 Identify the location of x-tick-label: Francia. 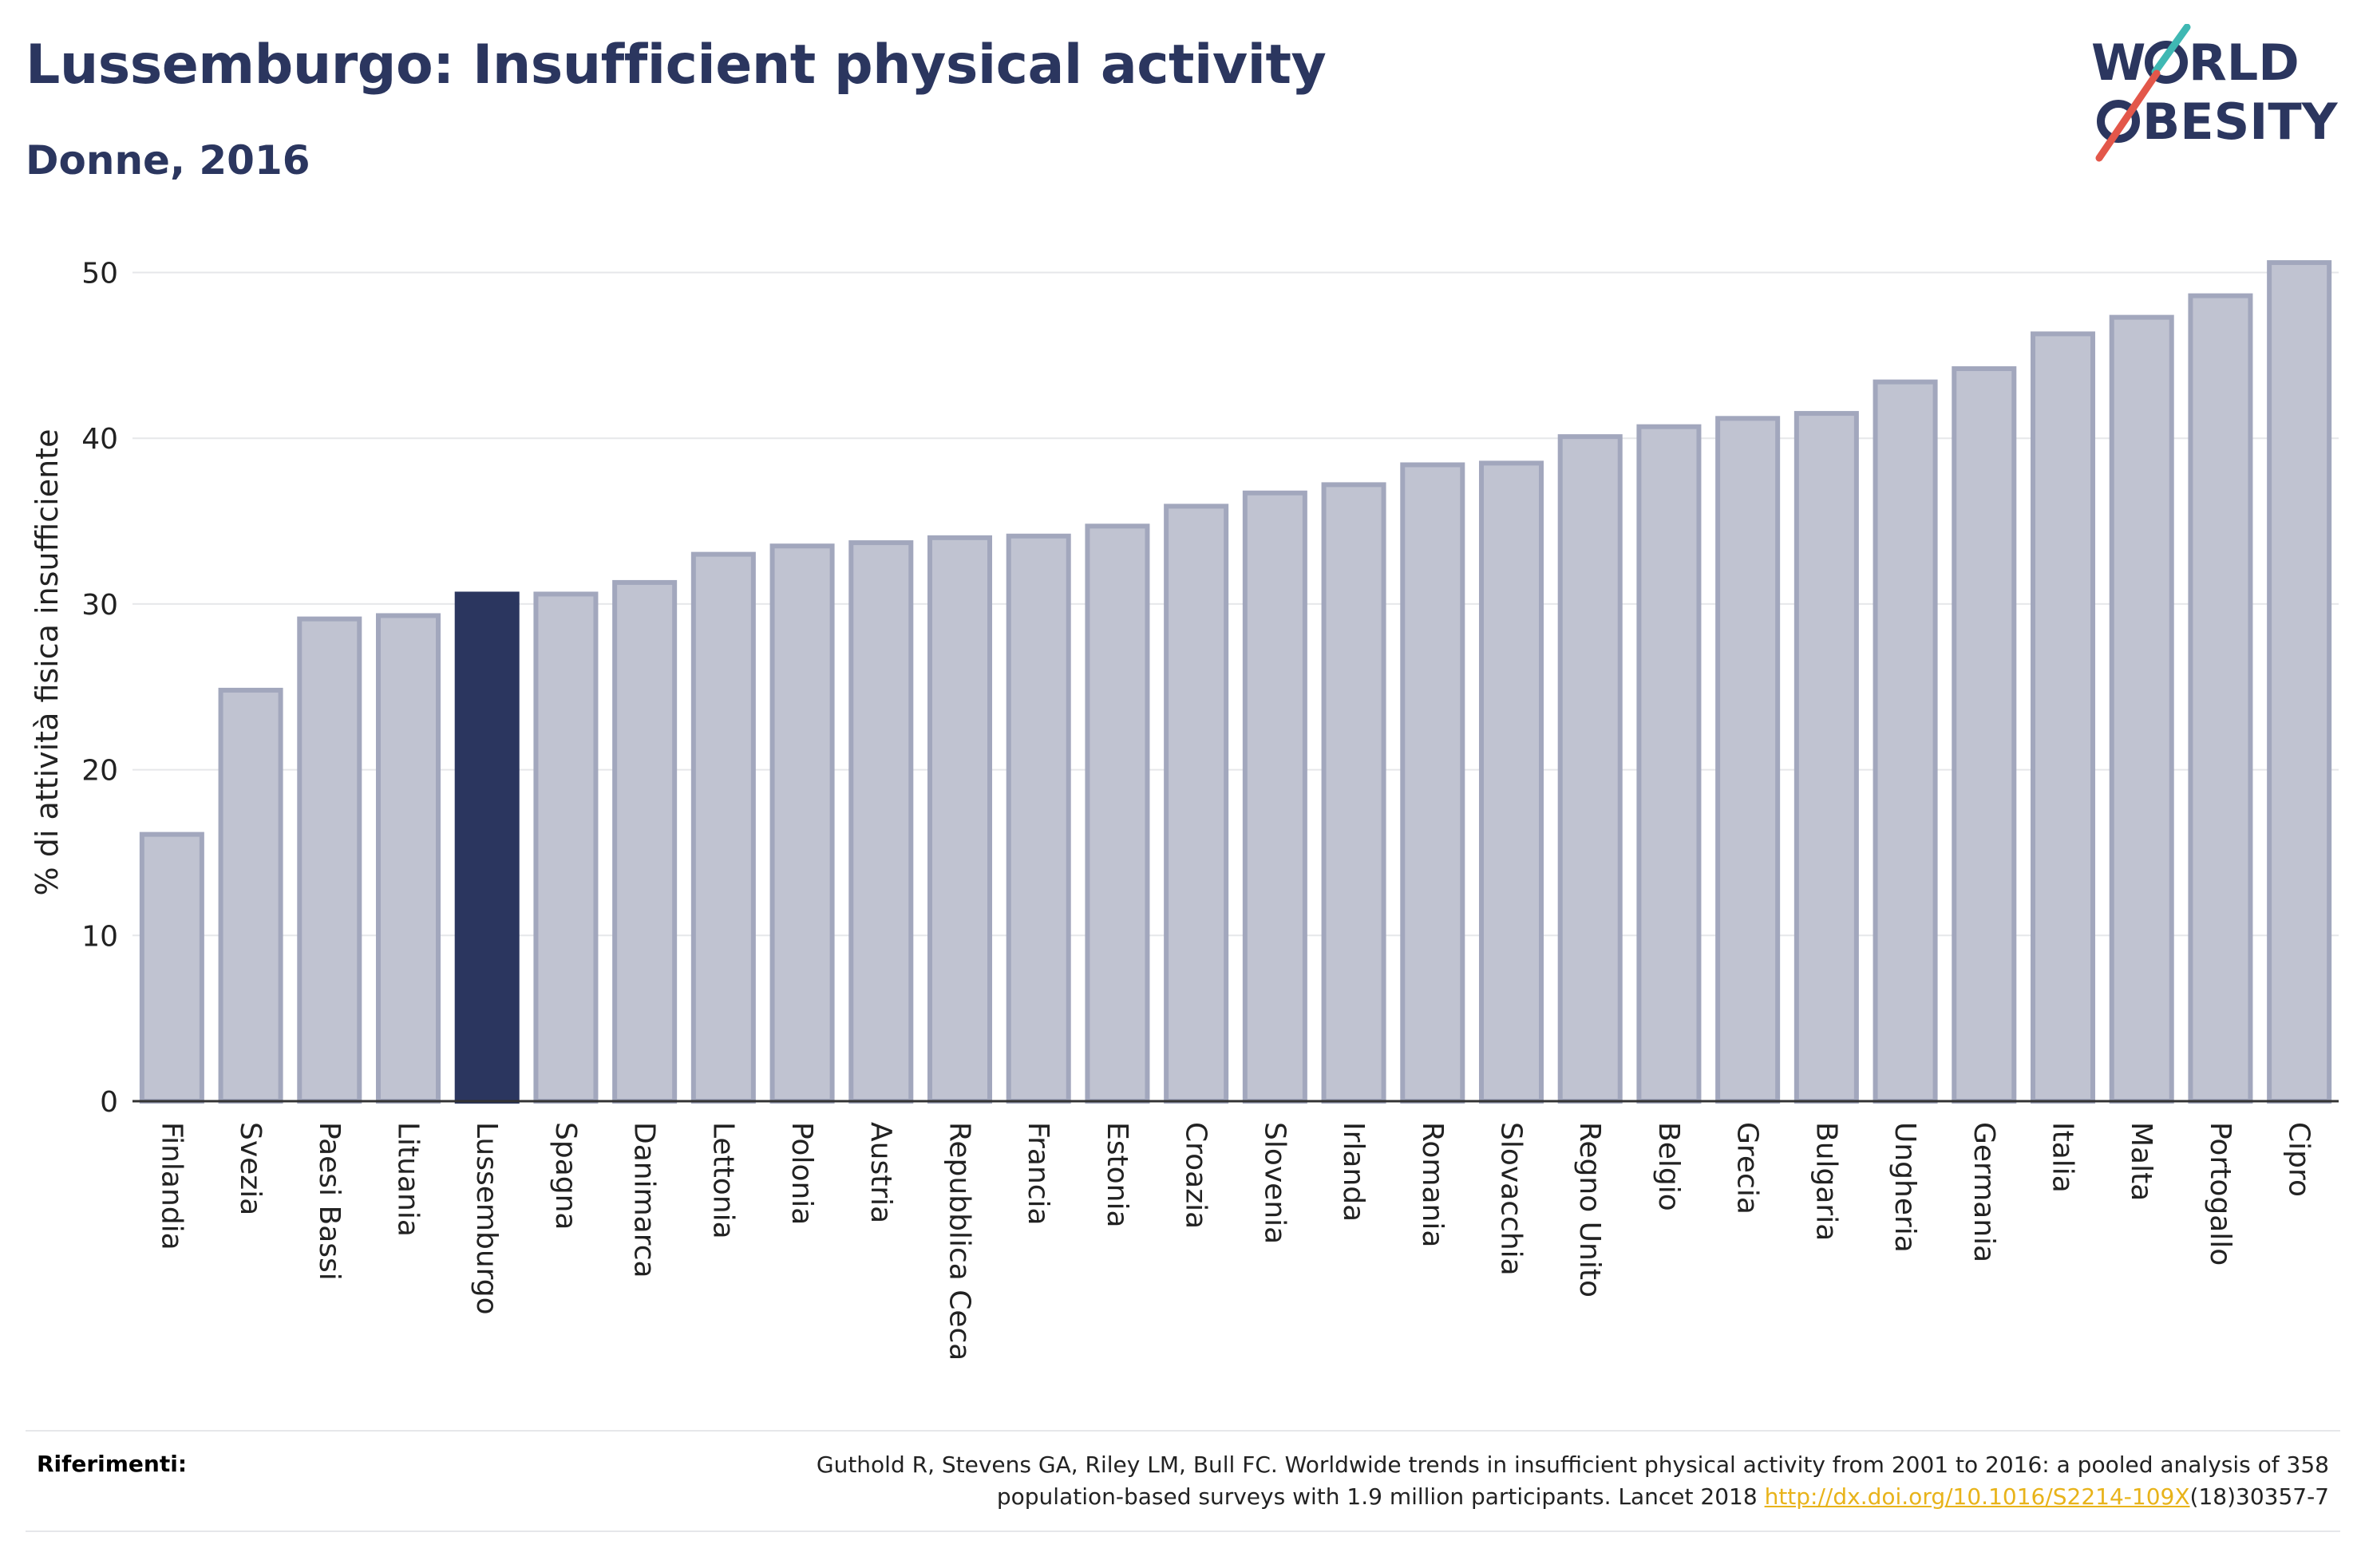
(1038, 1174).